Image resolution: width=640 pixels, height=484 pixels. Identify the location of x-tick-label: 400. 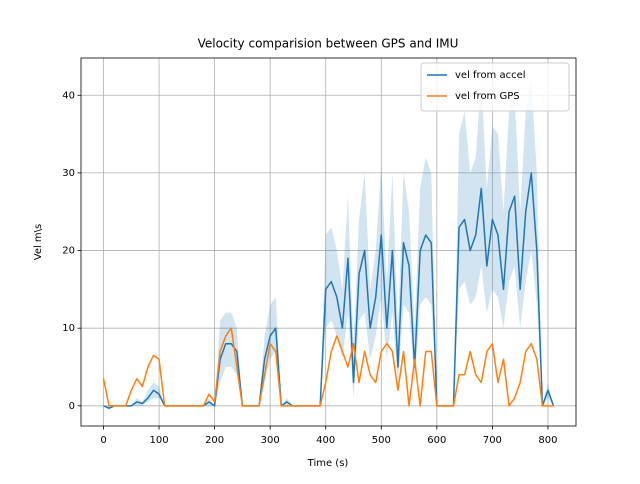
(325, 440).